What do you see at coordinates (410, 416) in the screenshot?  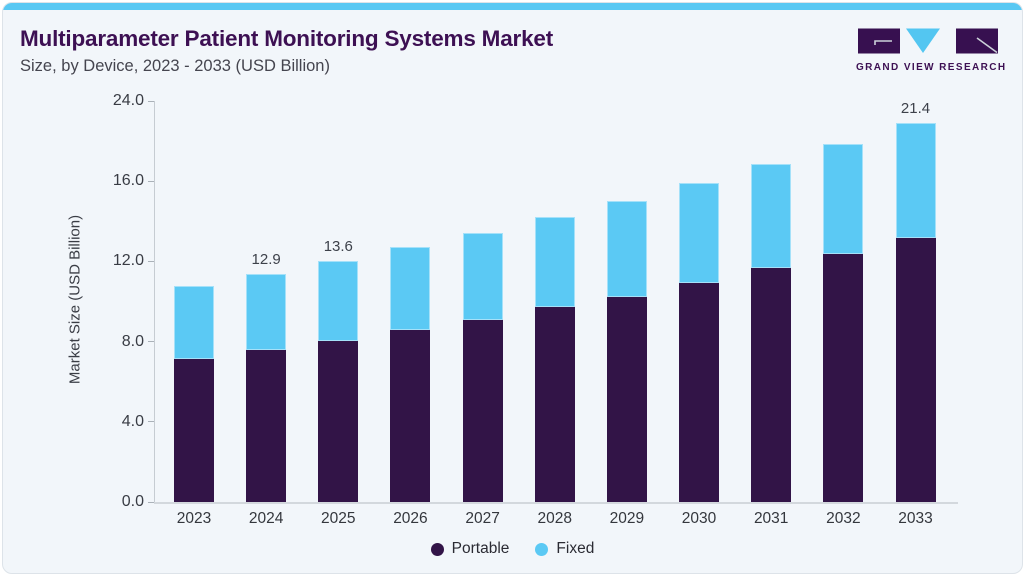 I see `bar-2026-portable` at bounding box center [410, 416].